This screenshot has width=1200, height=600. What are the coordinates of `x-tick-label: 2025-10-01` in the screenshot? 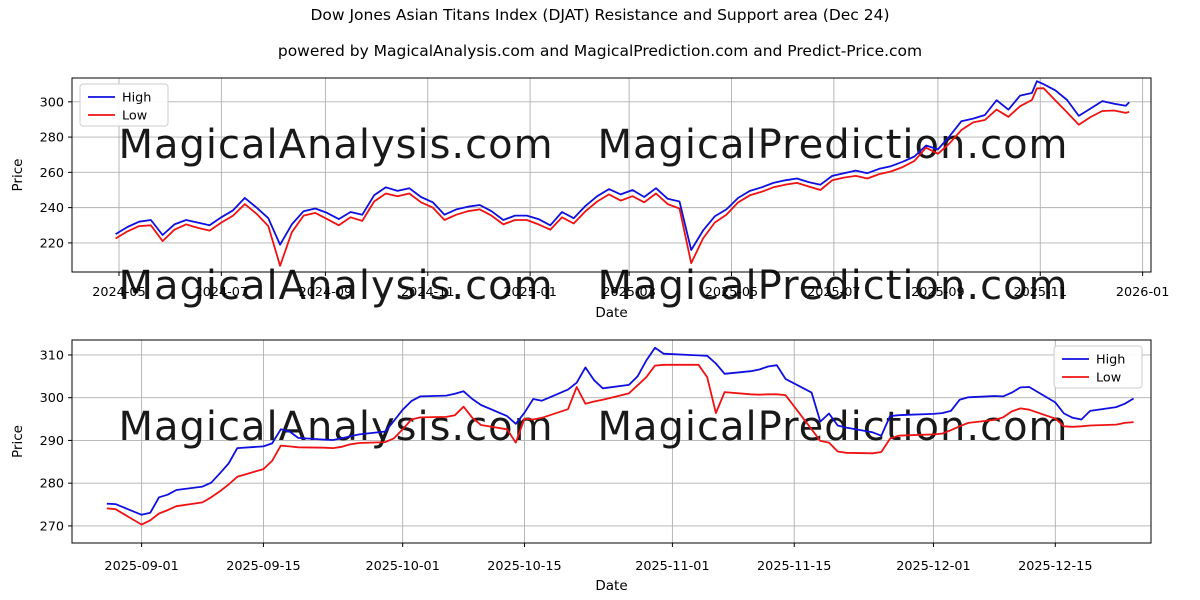 It's located at (402, 566).